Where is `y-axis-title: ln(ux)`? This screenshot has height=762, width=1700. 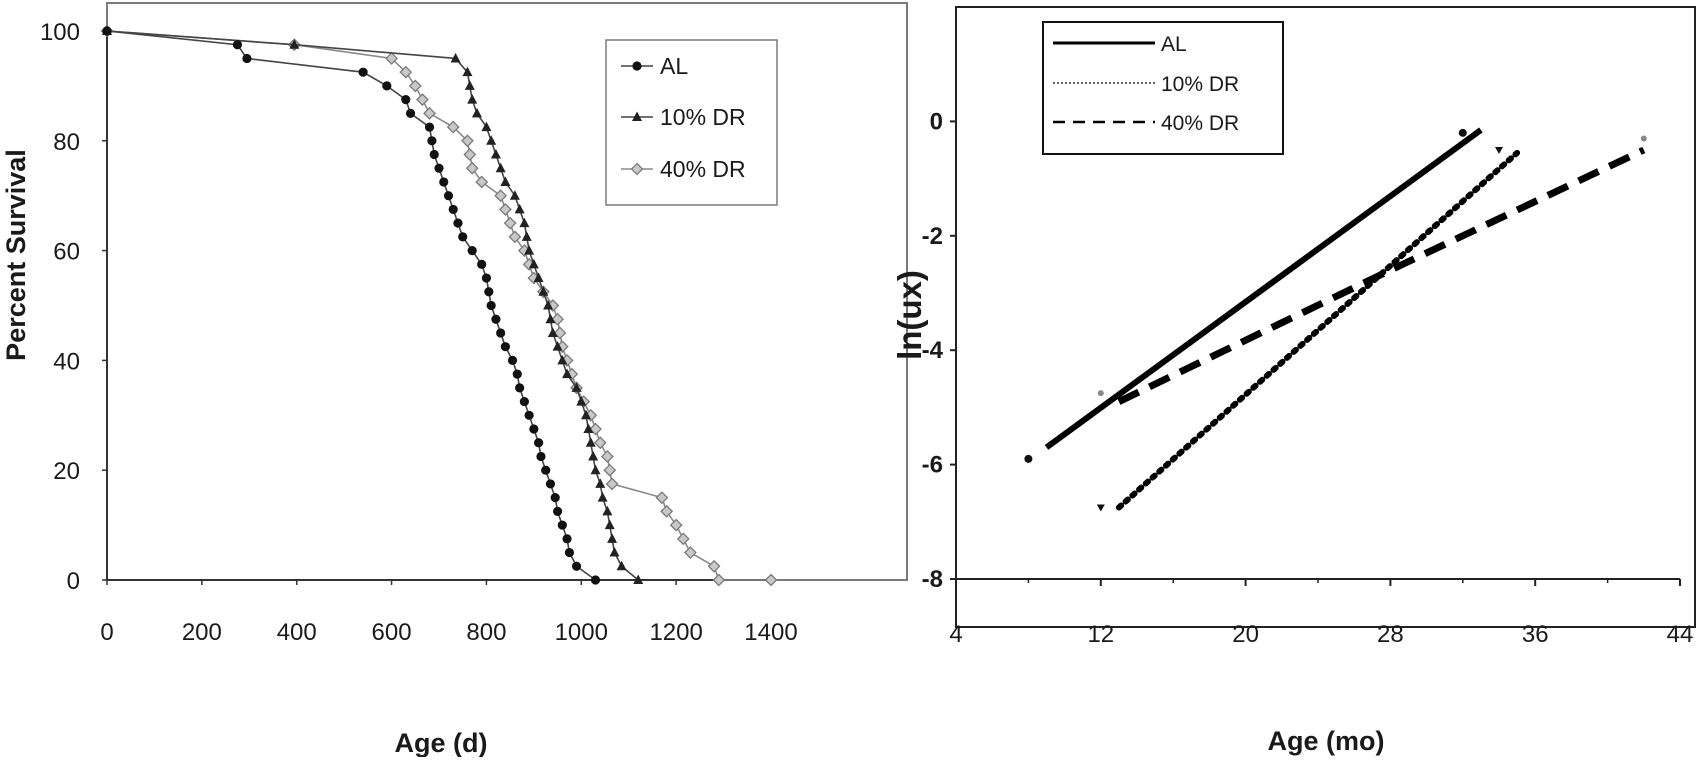 y-axis-title: ln(ux) is located at coordinates (909, 315).